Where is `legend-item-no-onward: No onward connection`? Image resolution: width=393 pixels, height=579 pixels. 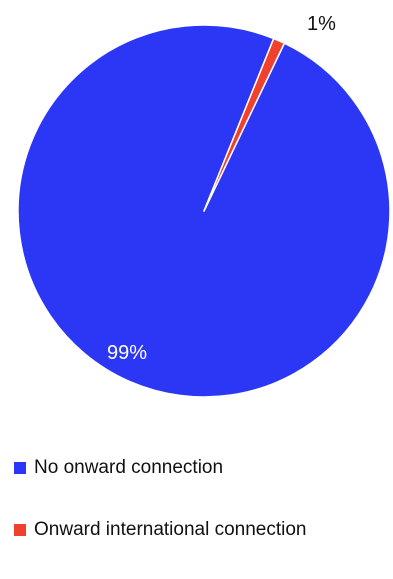
legend-item-no-onward: No onward connection is located at coordinates (201, 468).